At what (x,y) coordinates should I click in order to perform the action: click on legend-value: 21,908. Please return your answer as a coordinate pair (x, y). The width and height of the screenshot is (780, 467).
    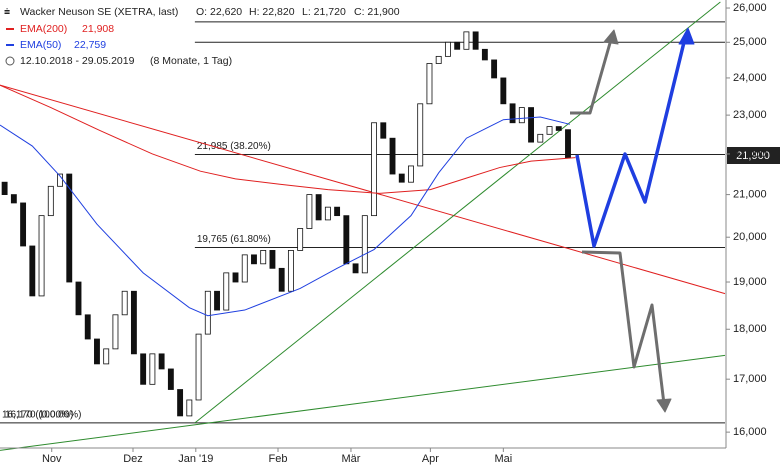
    Looking at the image, I should click on (98, 29).